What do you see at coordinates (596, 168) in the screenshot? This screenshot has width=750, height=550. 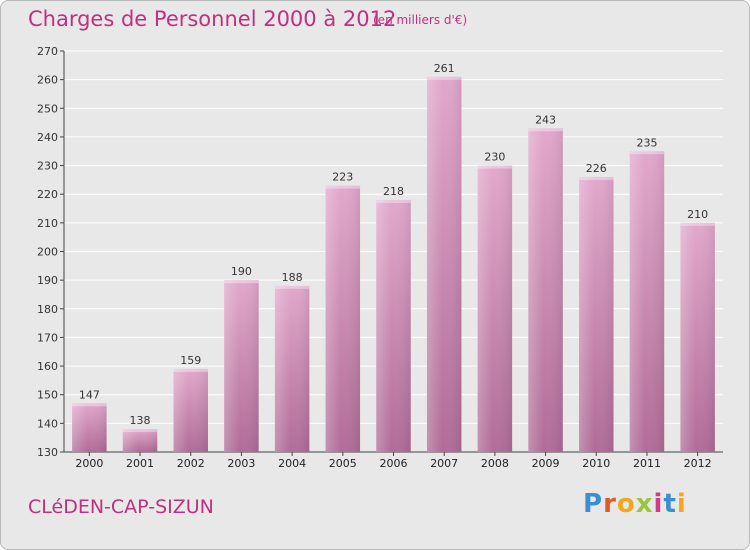 I see `data-label: 226` at bounding box center [596, 168].